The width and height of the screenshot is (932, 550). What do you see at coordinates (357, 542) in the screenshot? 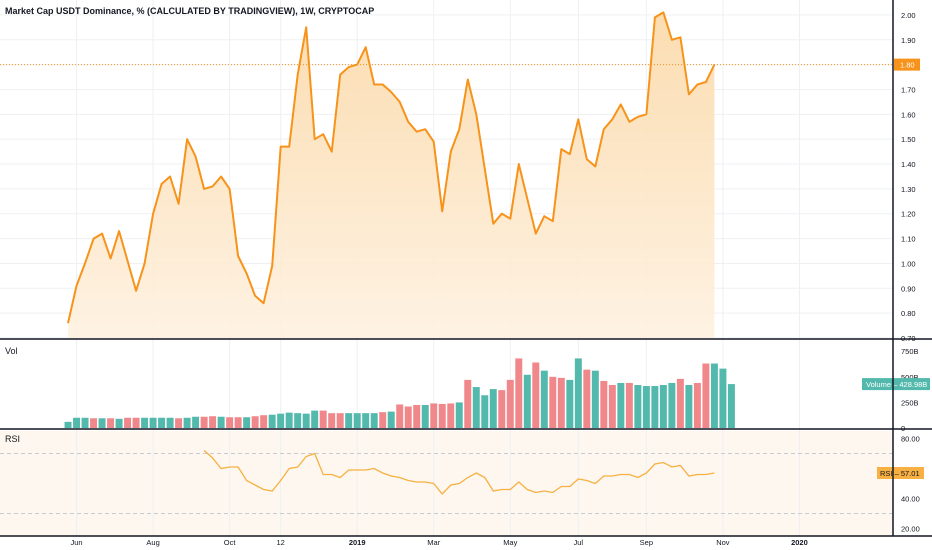
I see `x-tick-label: 2019` at bounding box center [357, 542].